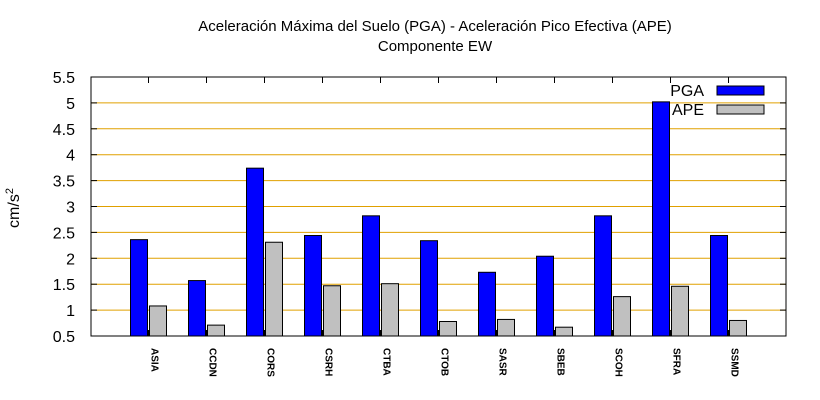 The width and height of the screenshot is (820, 400). I want to click on bar-ape-ccdn, so click(216, 330).